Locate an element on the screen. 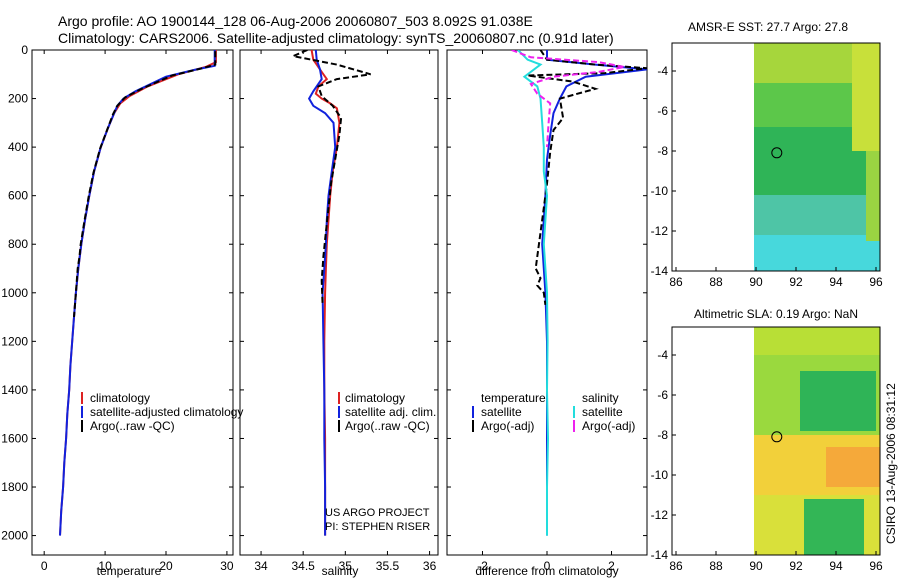 Image resolution: width=900 pixels, height=580 pixels. x-tick-label: 34 is located at coordinates (261, 566).